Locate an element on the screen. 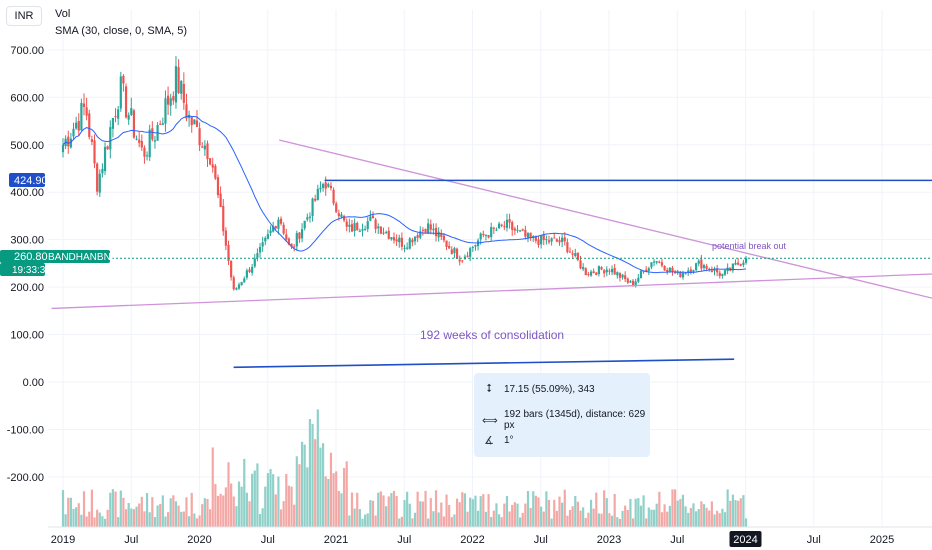 Image resolution: width=932 pixels, height=550 pixels. last-price-badge is located at coordinates (55, 256).